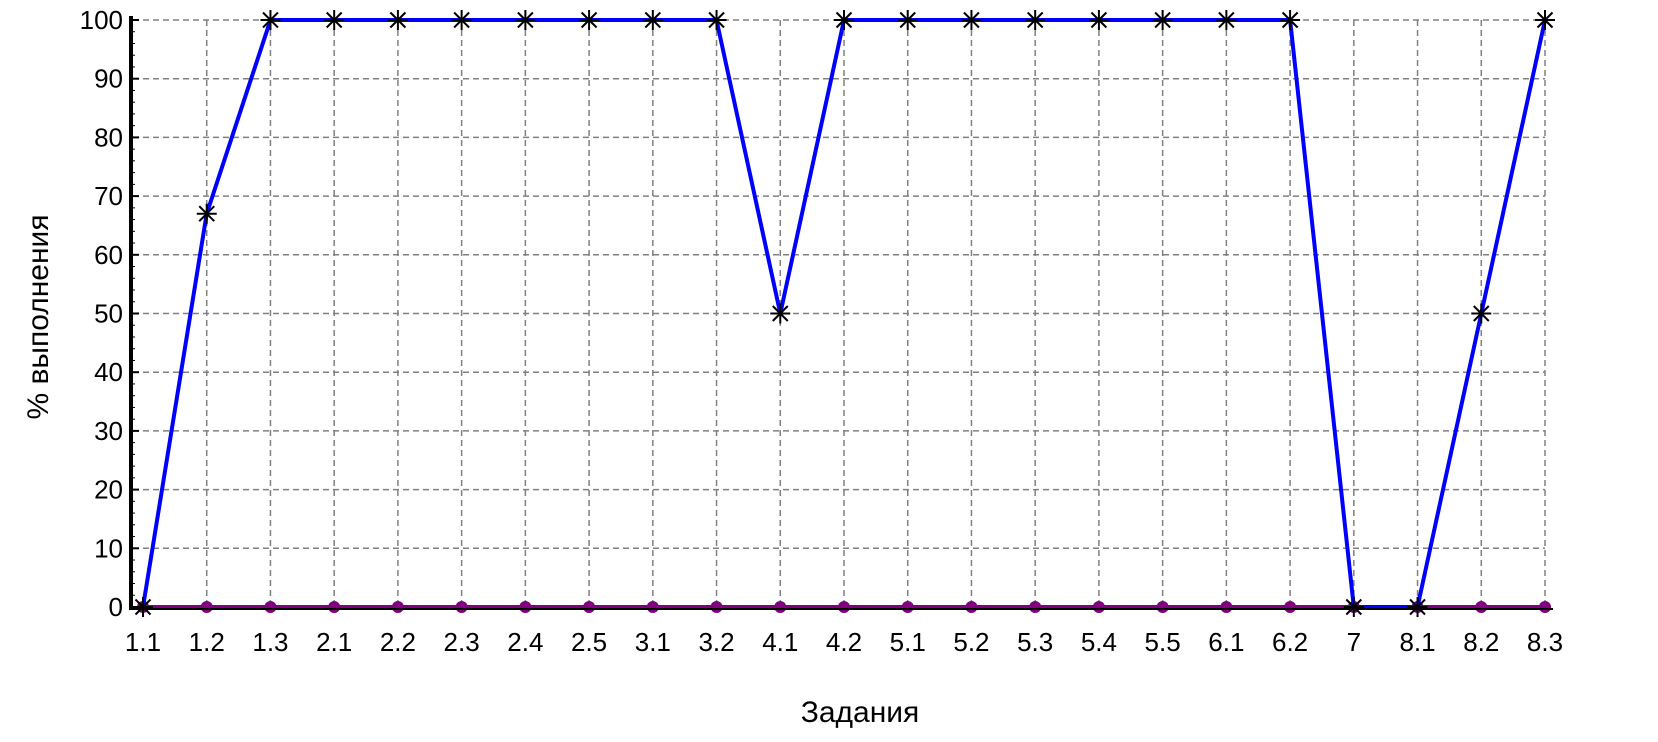 The height and width of the screenshot is (742, 1658). I want to click on y-tick-labels: 0 10 20 30 40 50 60 70 80 90 100, so click(101, 313).